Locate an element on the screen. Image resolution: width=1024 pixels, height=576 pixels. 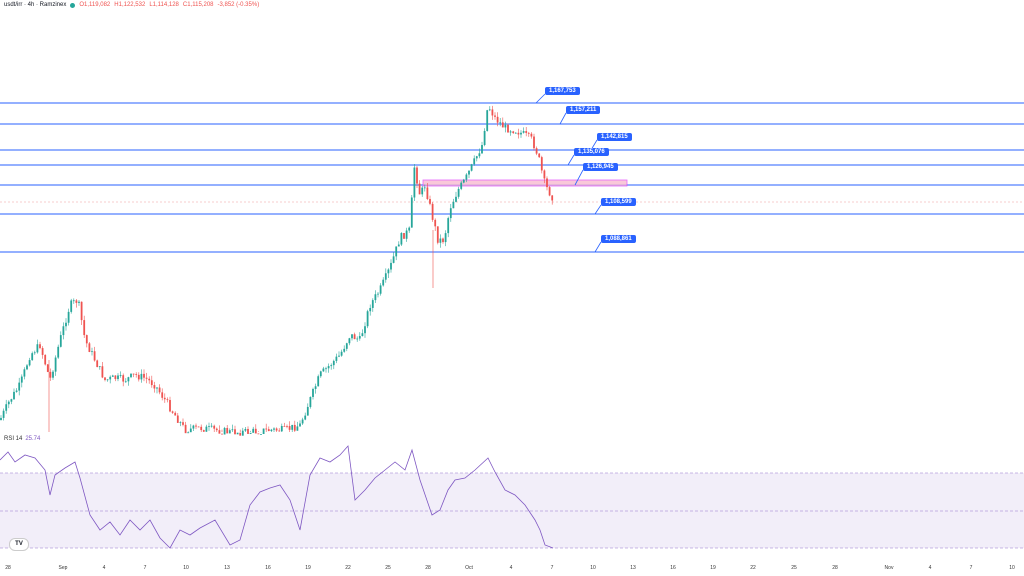
x-tick-label: 25 is located at coordinates (794, 568).